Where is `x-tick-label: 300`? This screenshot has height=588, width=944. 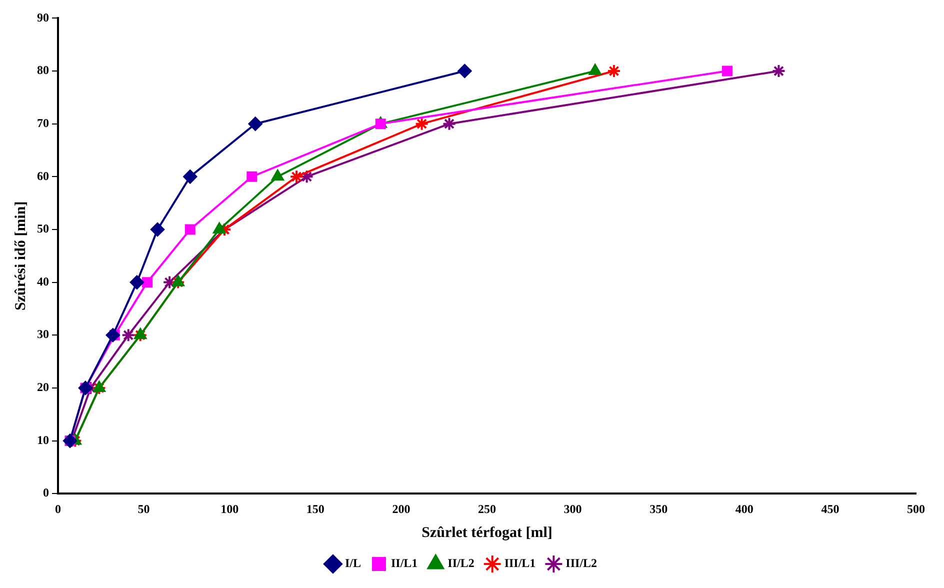
x-tick-label: 300 is located at coordinates (573, 509).